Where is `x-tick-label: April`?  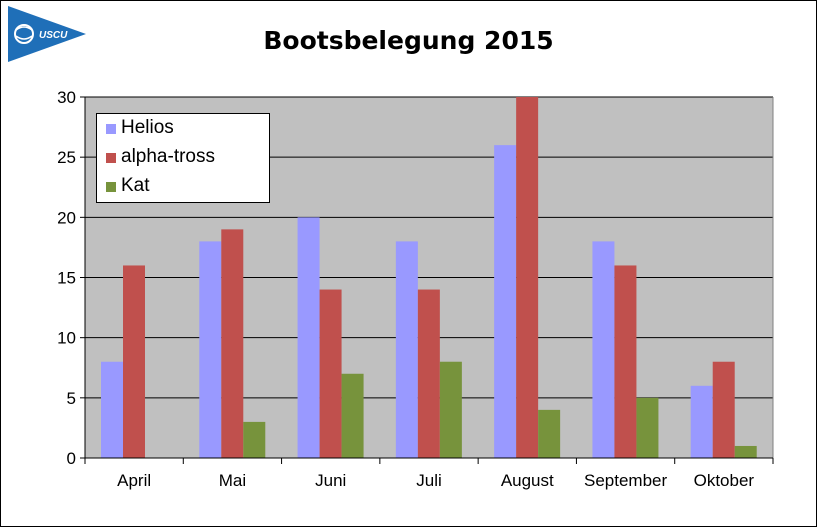
x-tick-label: April is located at coordinates (134, 480).